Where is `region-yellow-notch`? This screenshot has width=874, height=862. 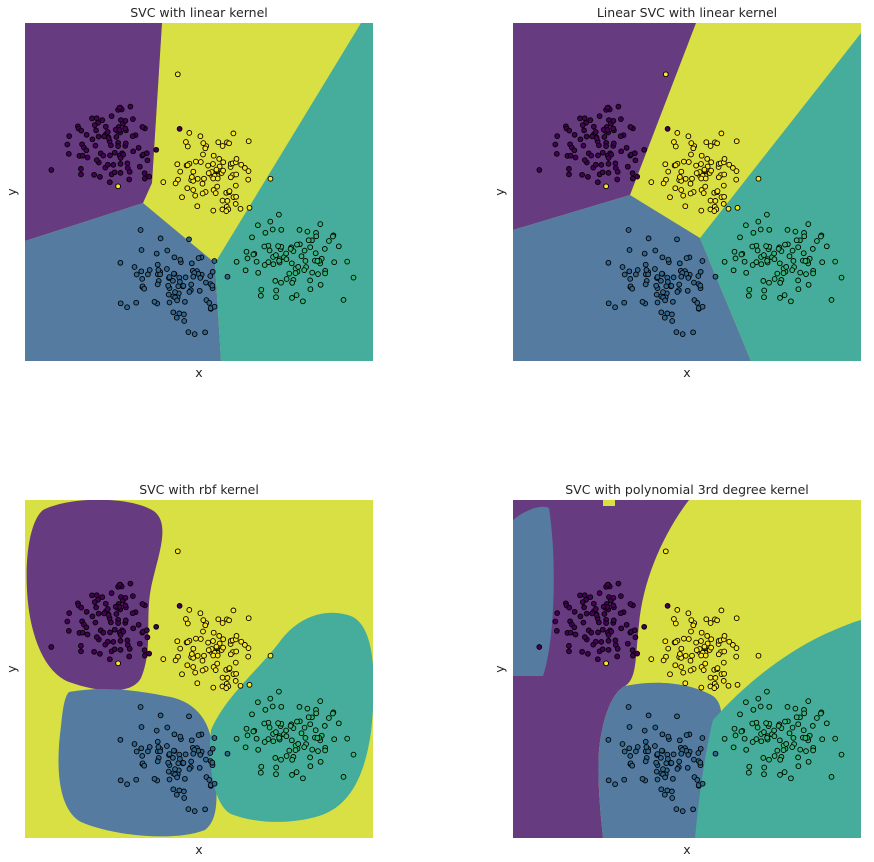 region-yellow-notch is located at coordinates (609, 503).